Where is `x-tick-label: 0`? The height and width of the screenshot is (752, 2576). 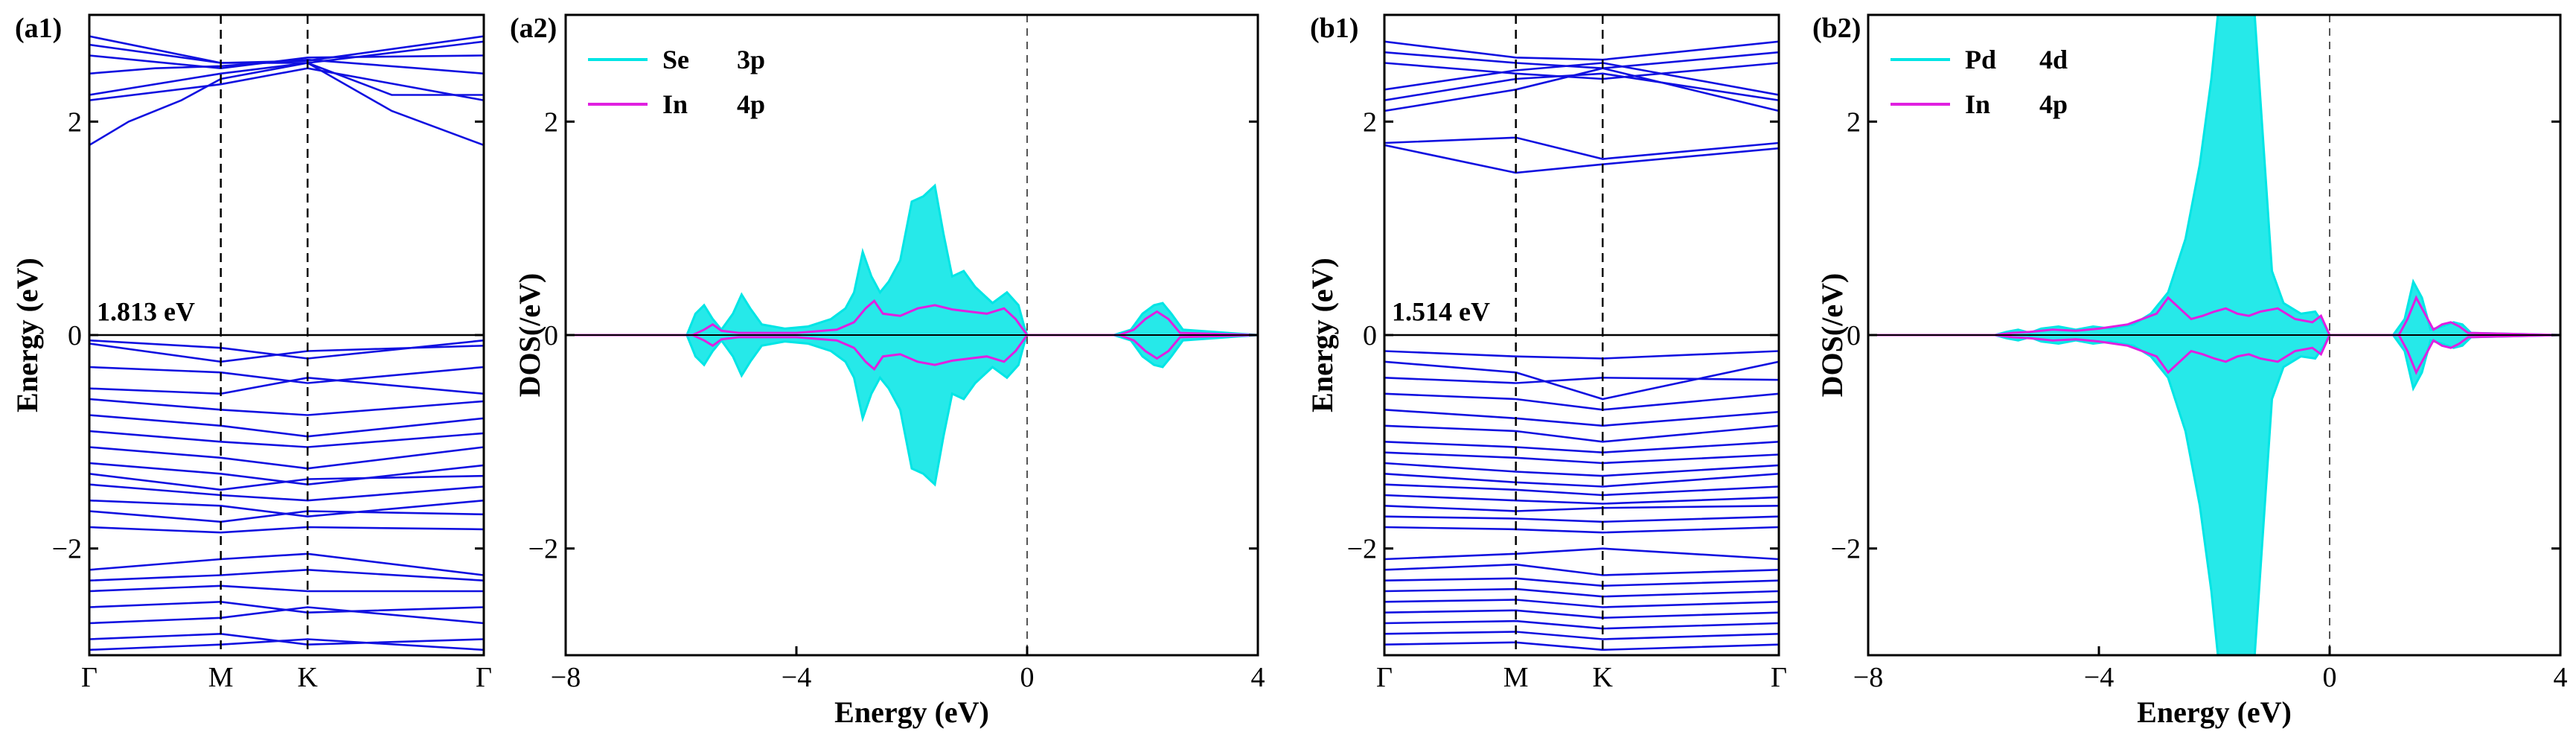 x-tick-label: 0 is located at coordinates (1027, 677).